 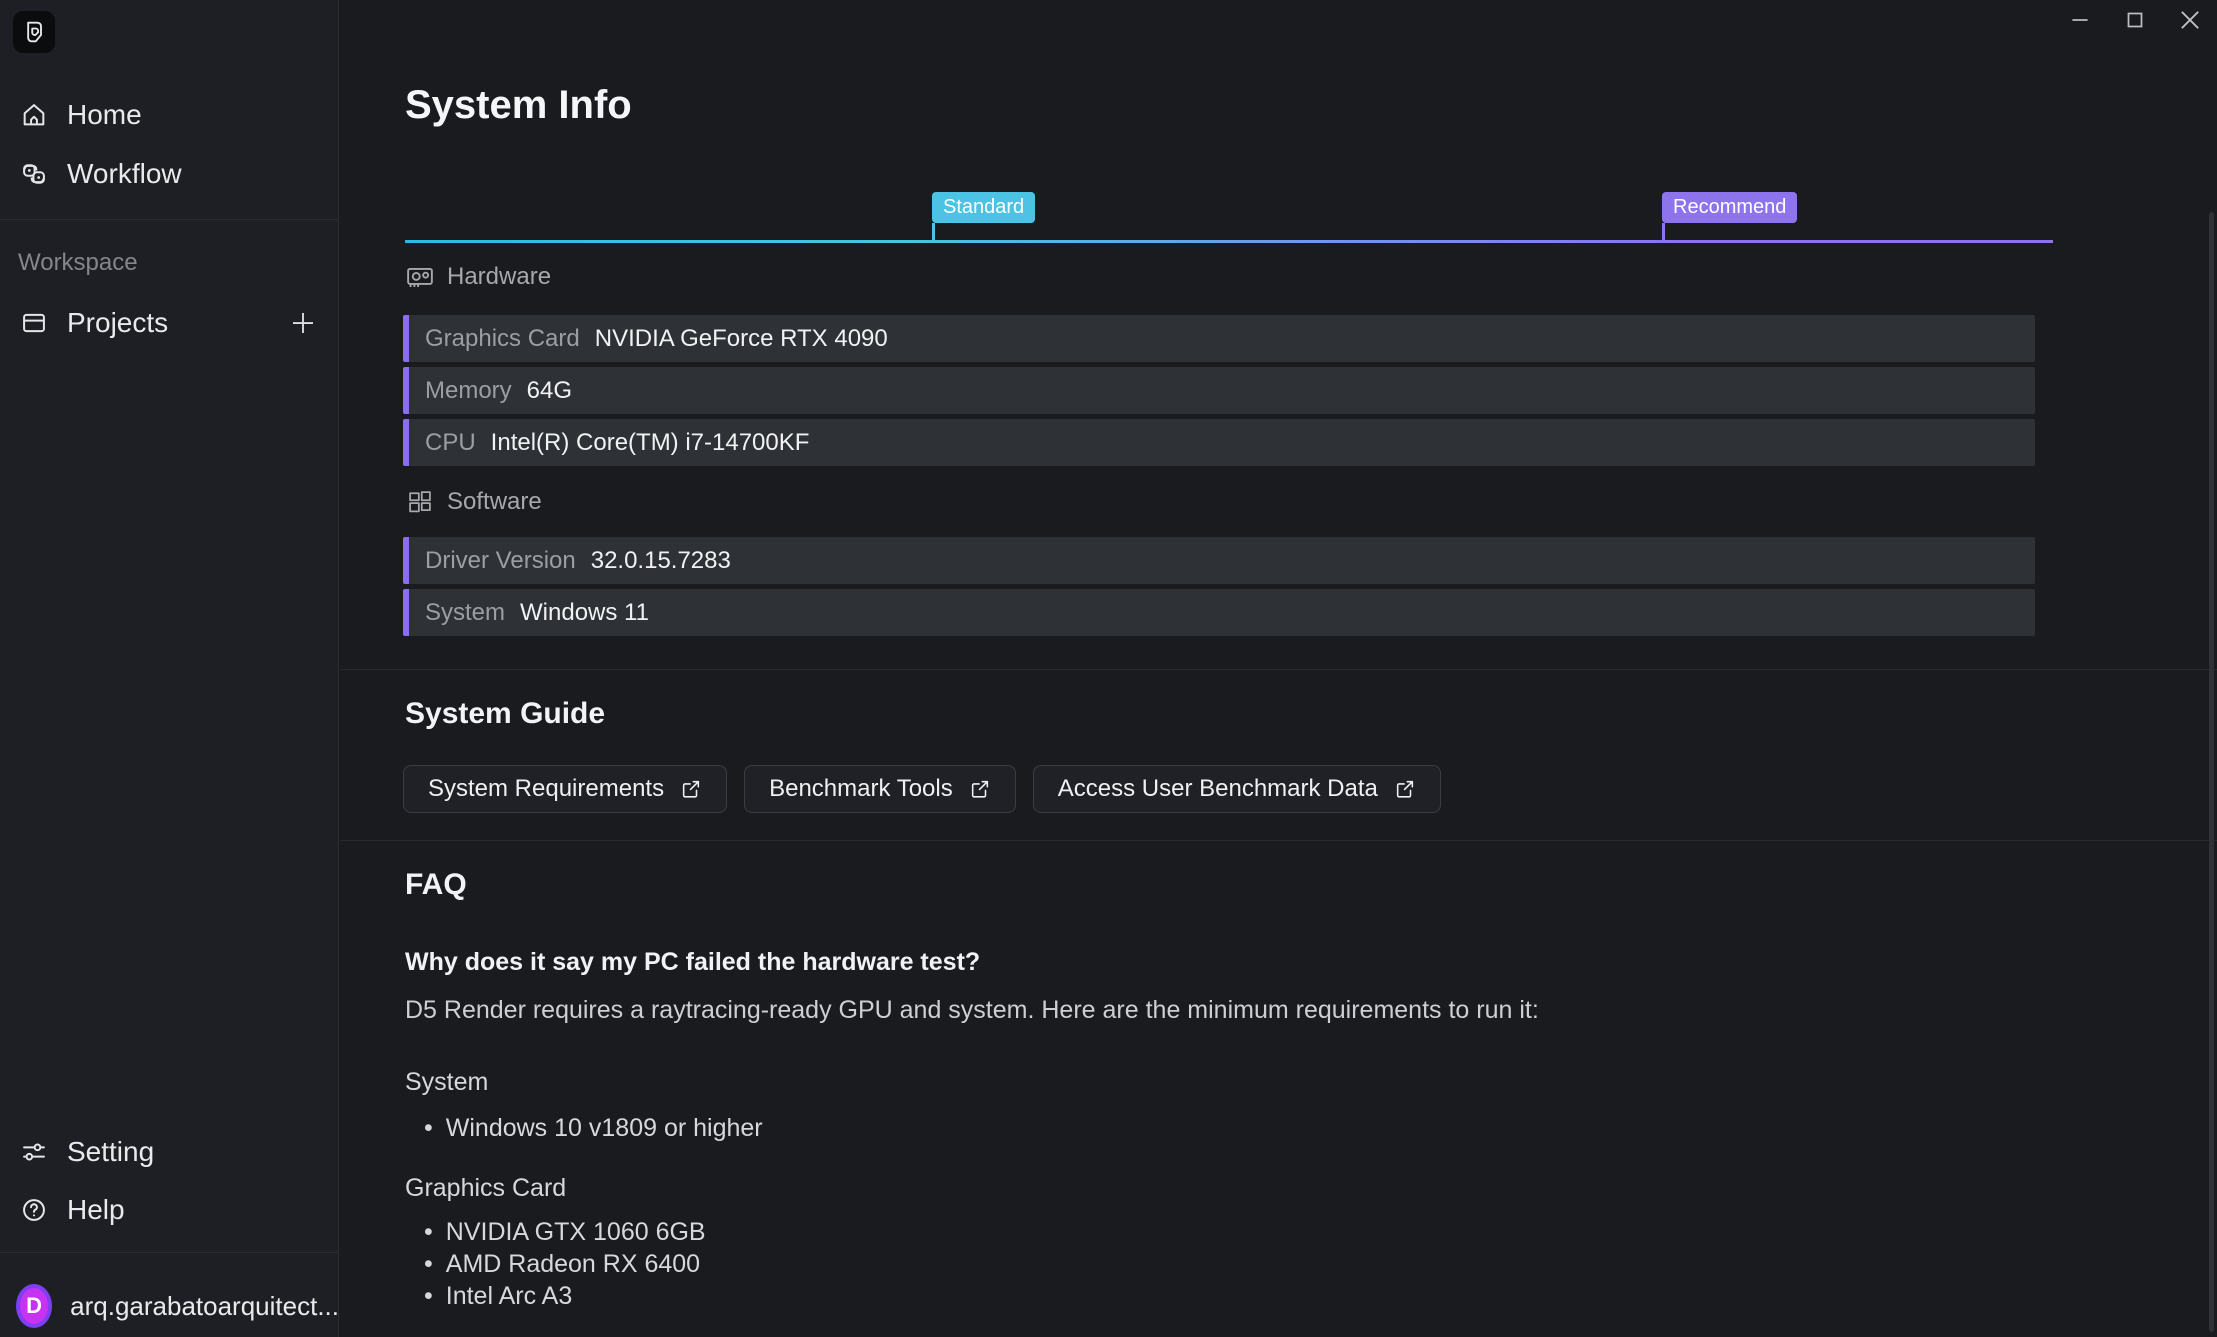 What do you see at coordinates (1730, 207) in the screenshot?
I see `recommend-badge: Recommend` at bounding box center [1730, 207].